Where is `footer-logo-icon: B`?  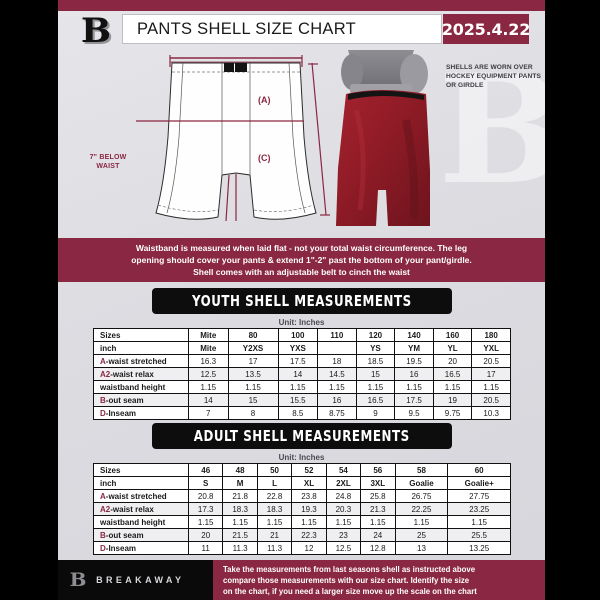 footer-logo-icon: B is located at coordinates (78, 580).